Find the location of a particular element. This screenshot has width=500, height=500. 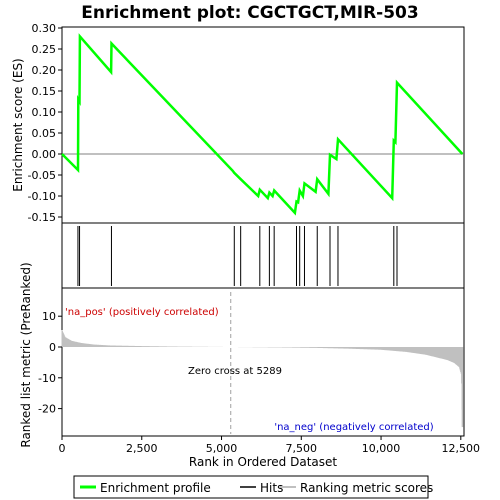

metric-ytick-label: -20 is located at coordinates (47, 409).